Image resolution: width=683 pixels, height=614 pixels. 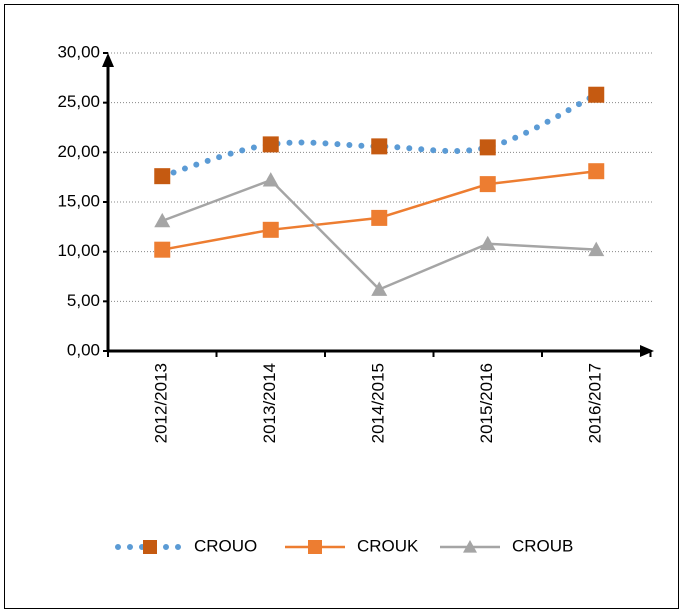 What do you see at coordinates (486, 403) in the screenshot?
I see `x-tick-label: 2015/2016` at bounding box center [486, 403].